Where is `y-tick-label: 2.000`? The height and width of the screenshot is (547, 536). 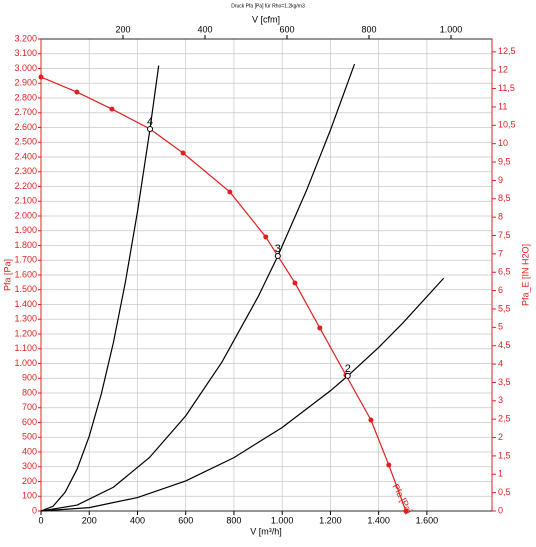 y-tick-label: 2.000 is located at coordinates (25, 215).